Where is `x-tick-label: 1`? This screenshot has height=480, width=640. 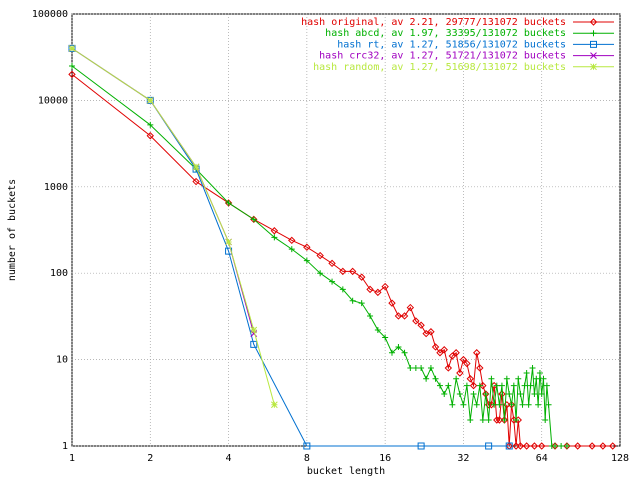 x-tick-label: 1 is located at coordinates (72, 458).